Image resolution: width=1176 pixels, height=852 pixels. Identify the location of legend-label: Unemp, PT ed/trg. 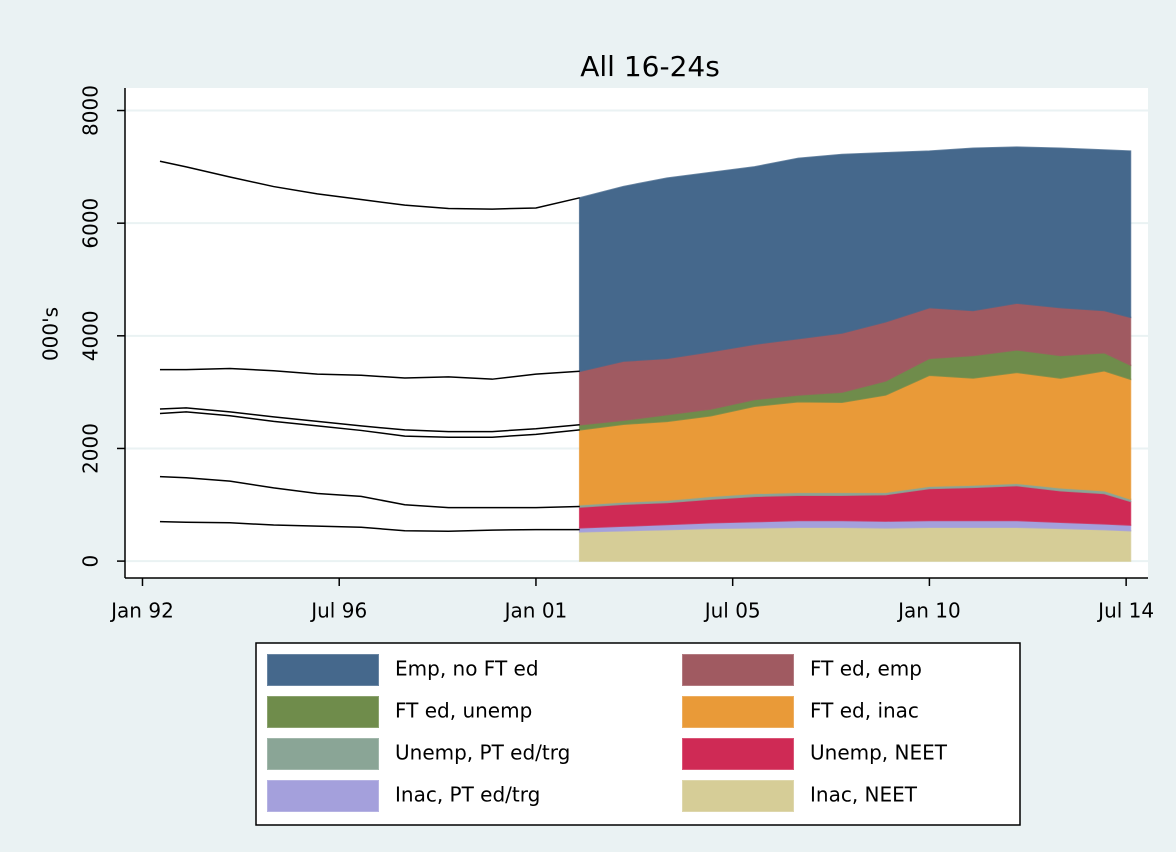
(482, 753).